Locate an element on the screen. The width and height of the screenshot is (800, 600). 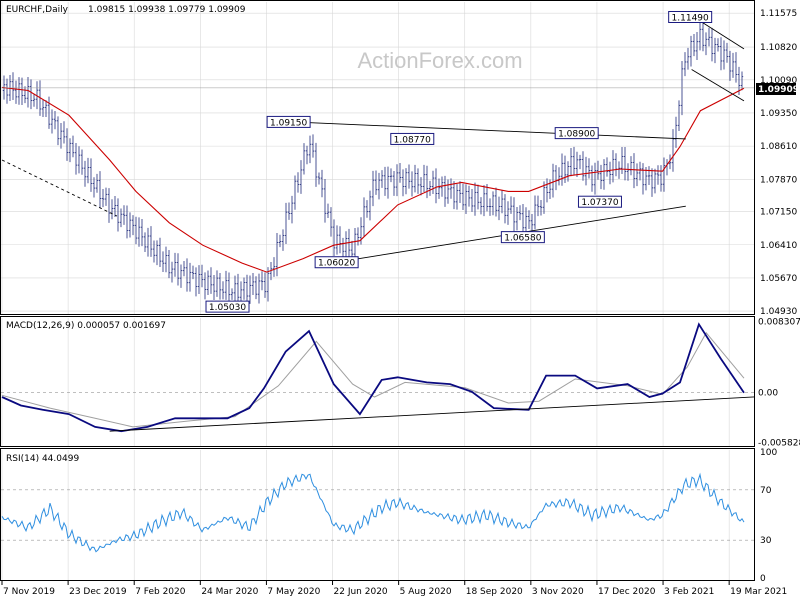
macd-trendline is located at coordinates (432, 414).